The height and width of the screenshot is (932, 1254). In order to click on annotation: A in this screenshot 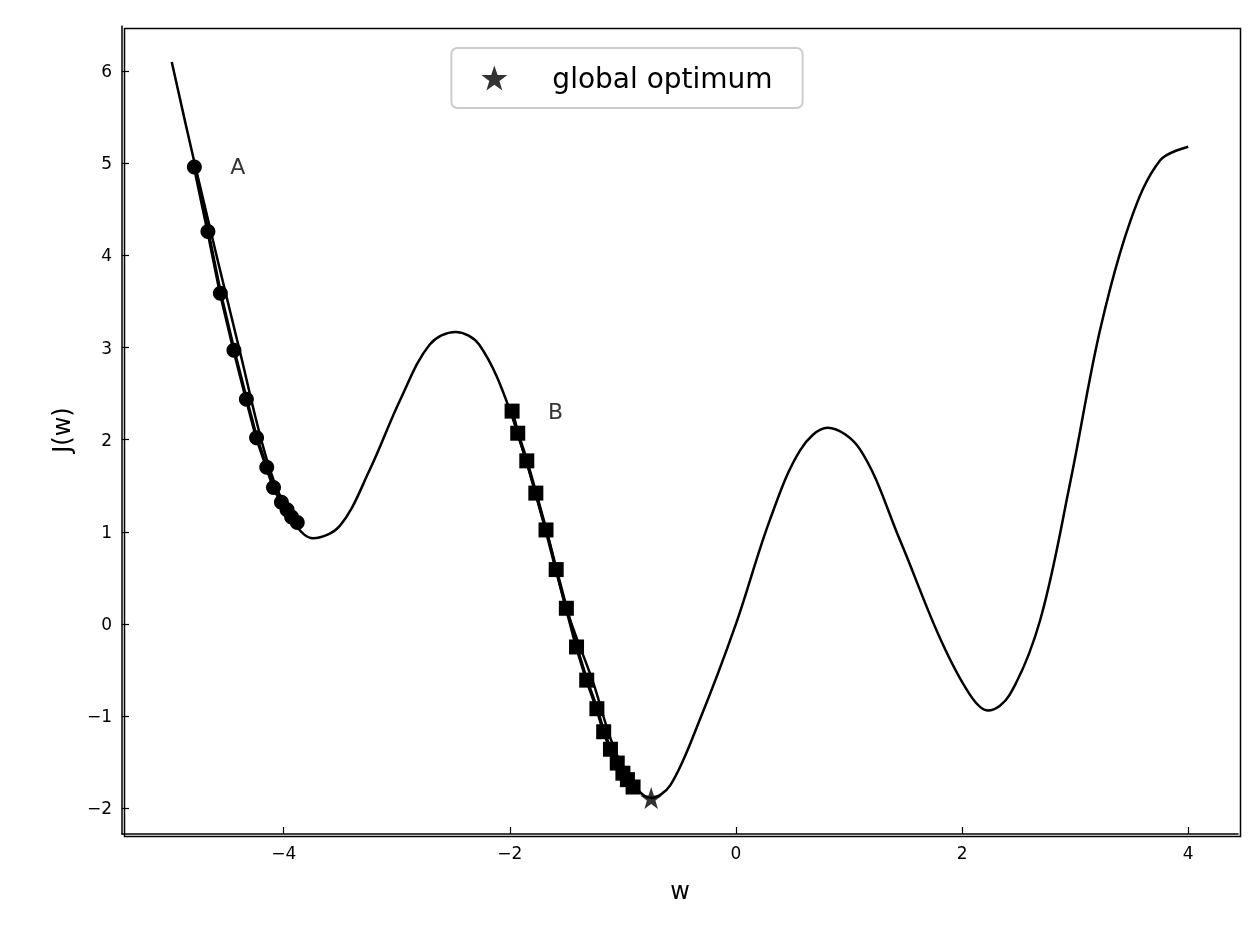, I will do `click(238, 167)`.